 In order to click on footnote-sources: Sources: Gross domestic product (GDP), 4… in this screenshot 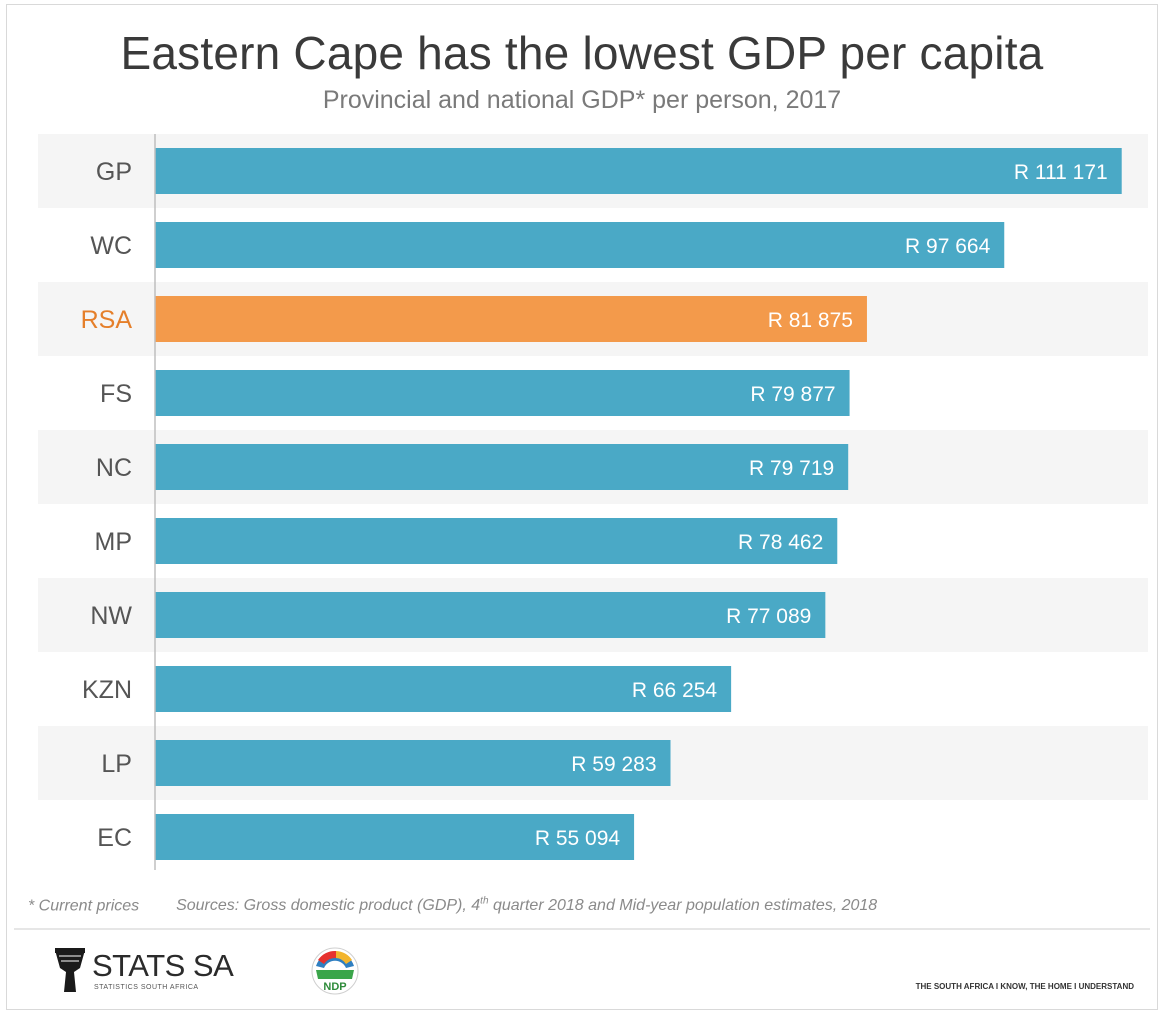, I will do `click(527, 905)`.